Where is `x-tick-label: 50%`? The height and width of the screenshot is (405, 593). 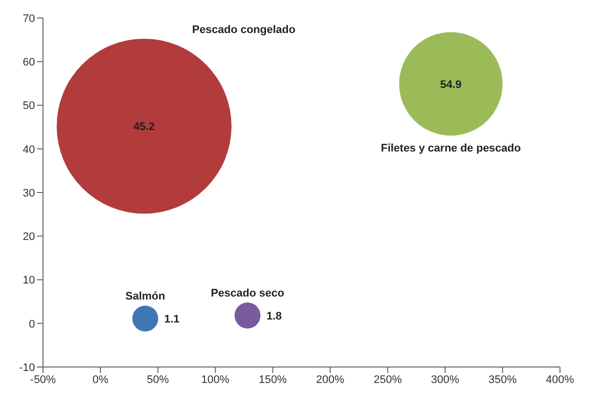
x-tick-label: 50% is located at coordinates (158, 380).